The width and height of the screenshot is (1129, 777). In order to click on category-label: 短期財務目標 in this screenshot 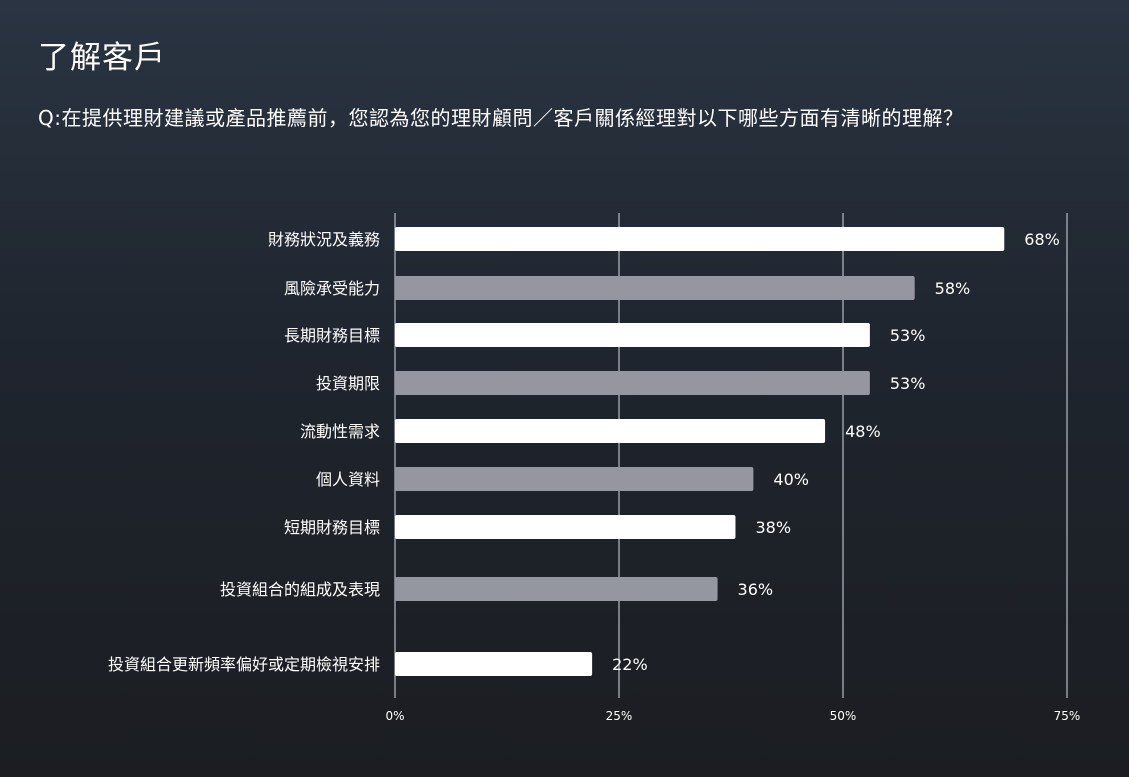, I will do `click(332, 527)`.